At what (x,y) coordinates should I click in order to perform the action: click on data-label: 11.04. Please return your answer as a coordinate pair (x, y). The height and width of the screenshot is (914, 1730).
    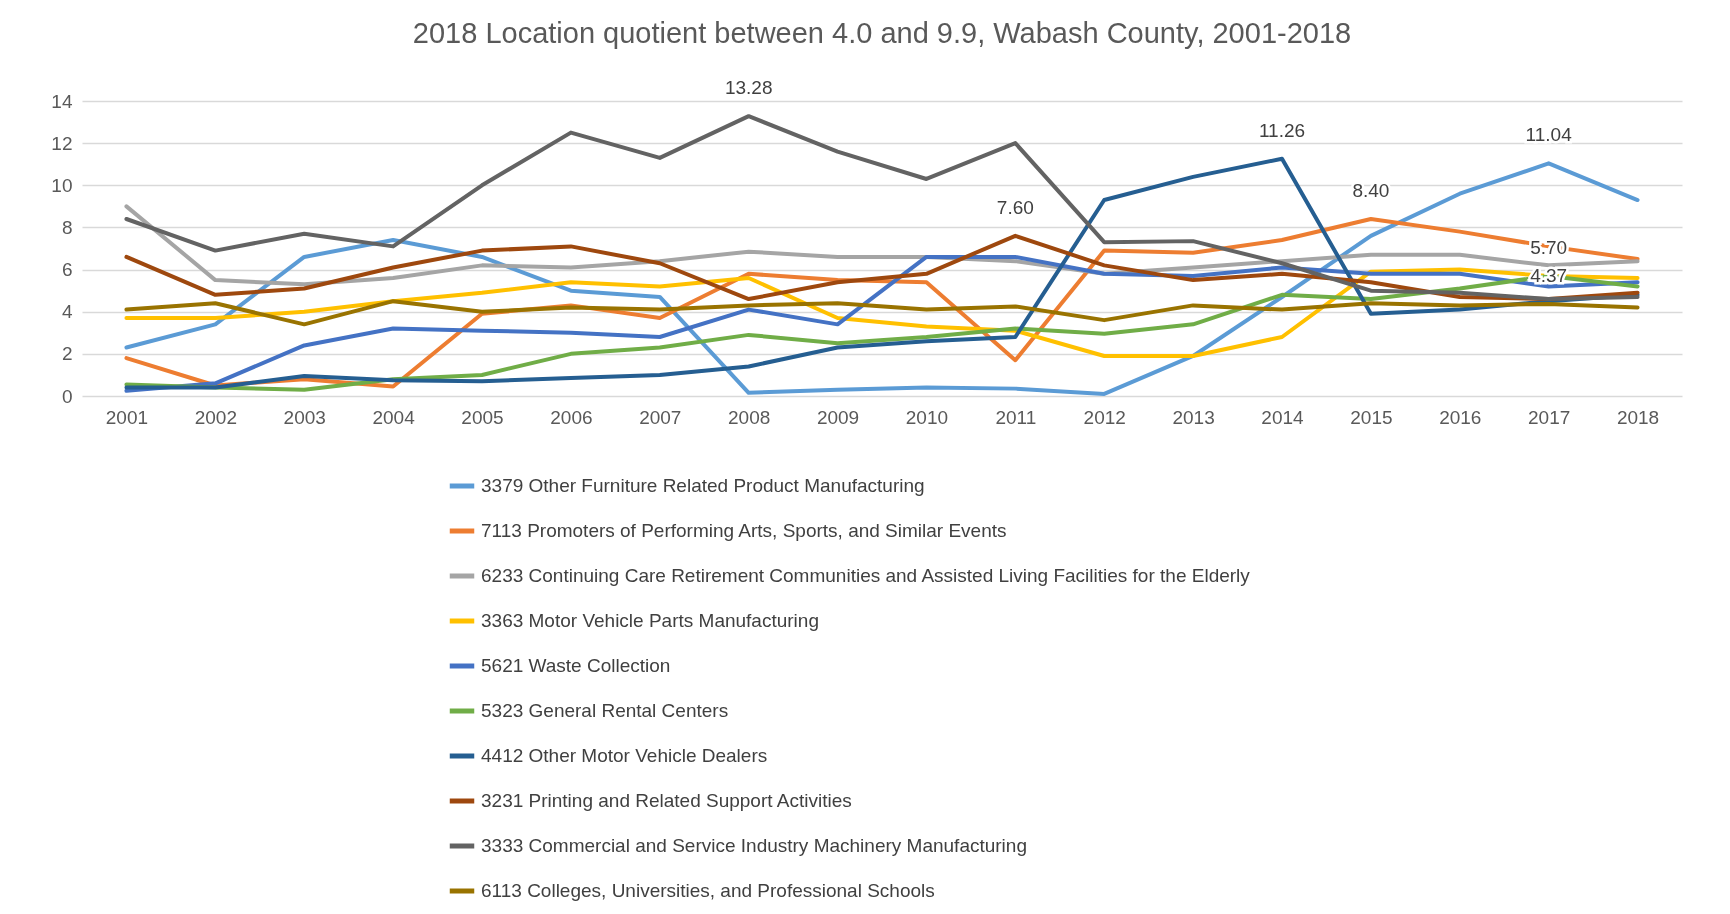
    Looking at the image, I should click on (1549, 135).